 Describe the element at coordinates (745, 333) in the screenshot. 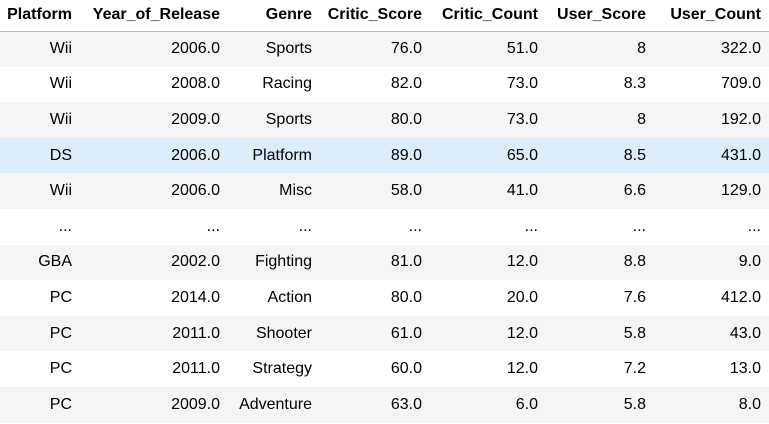

I see `cell-user-count: 43.0` at that location.